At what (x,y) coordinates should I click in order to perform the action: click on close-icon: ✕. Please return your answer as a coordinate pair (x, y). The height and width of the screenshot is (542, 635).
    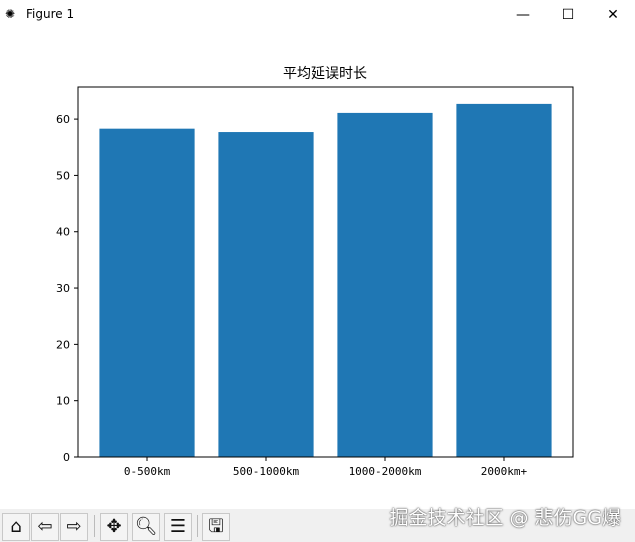
    Looking at the image, I should click on (613, 15).